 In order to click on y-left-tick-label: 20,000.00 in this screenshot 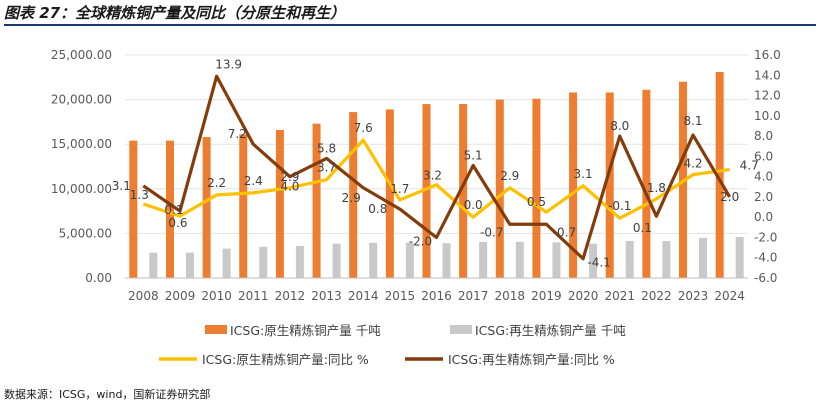, I will do `click(81, 100)`.